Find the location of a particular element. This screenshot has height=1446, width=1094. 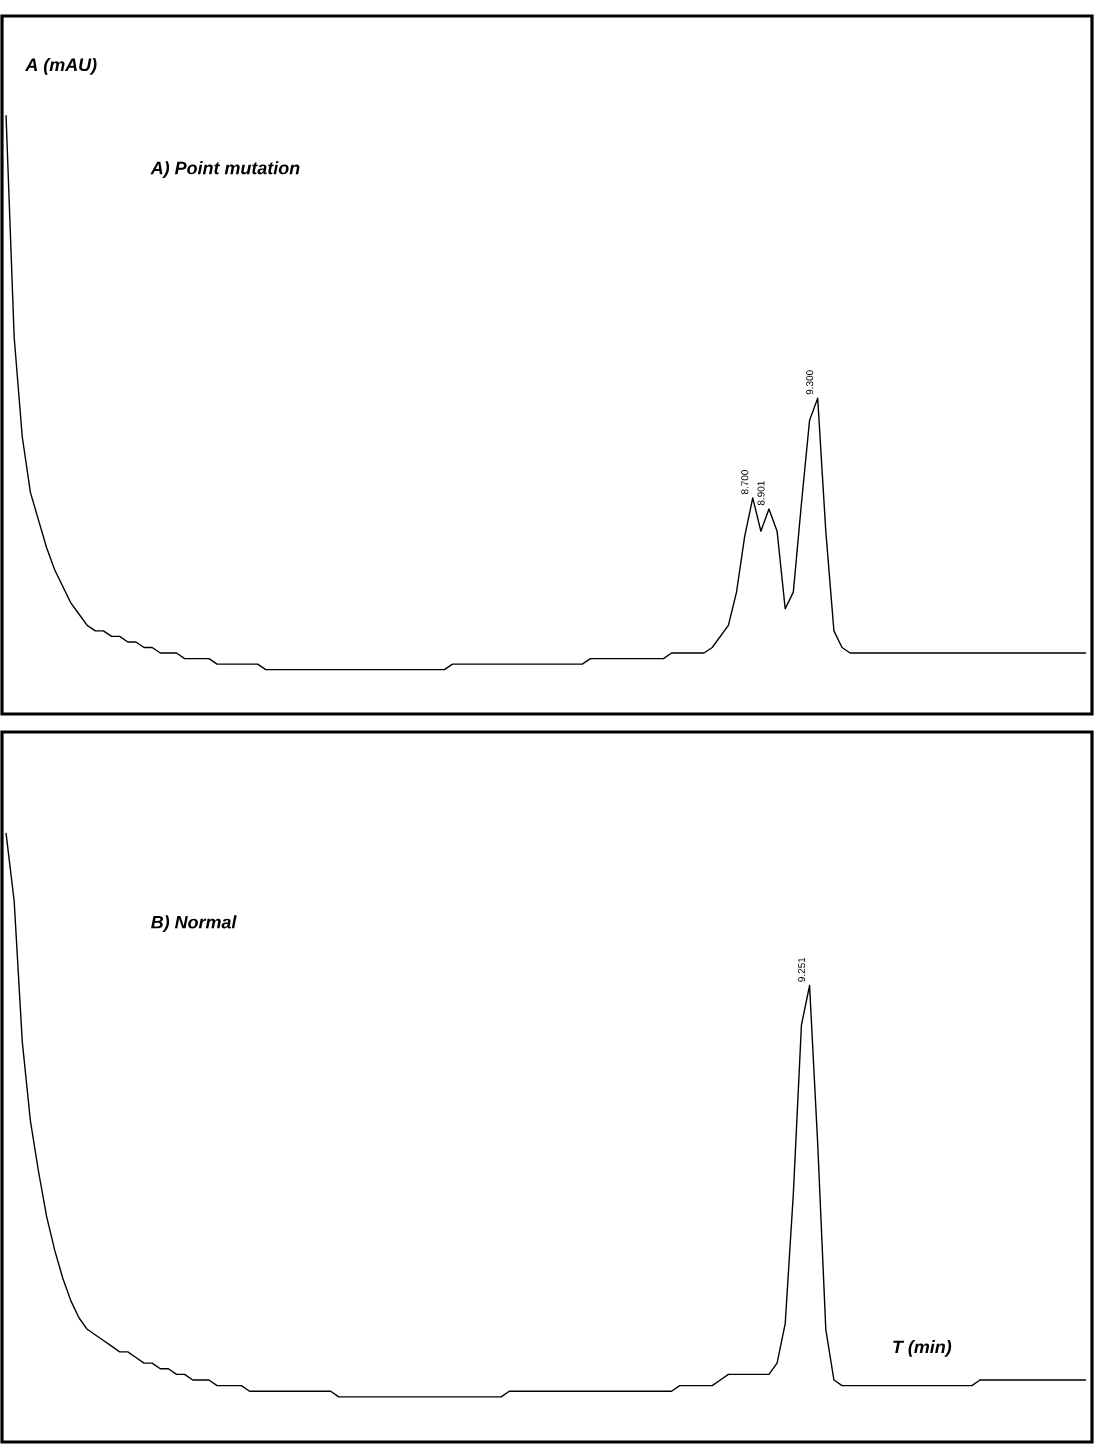

x-axis-title: T (min) is located at coordinates (922, 1348).